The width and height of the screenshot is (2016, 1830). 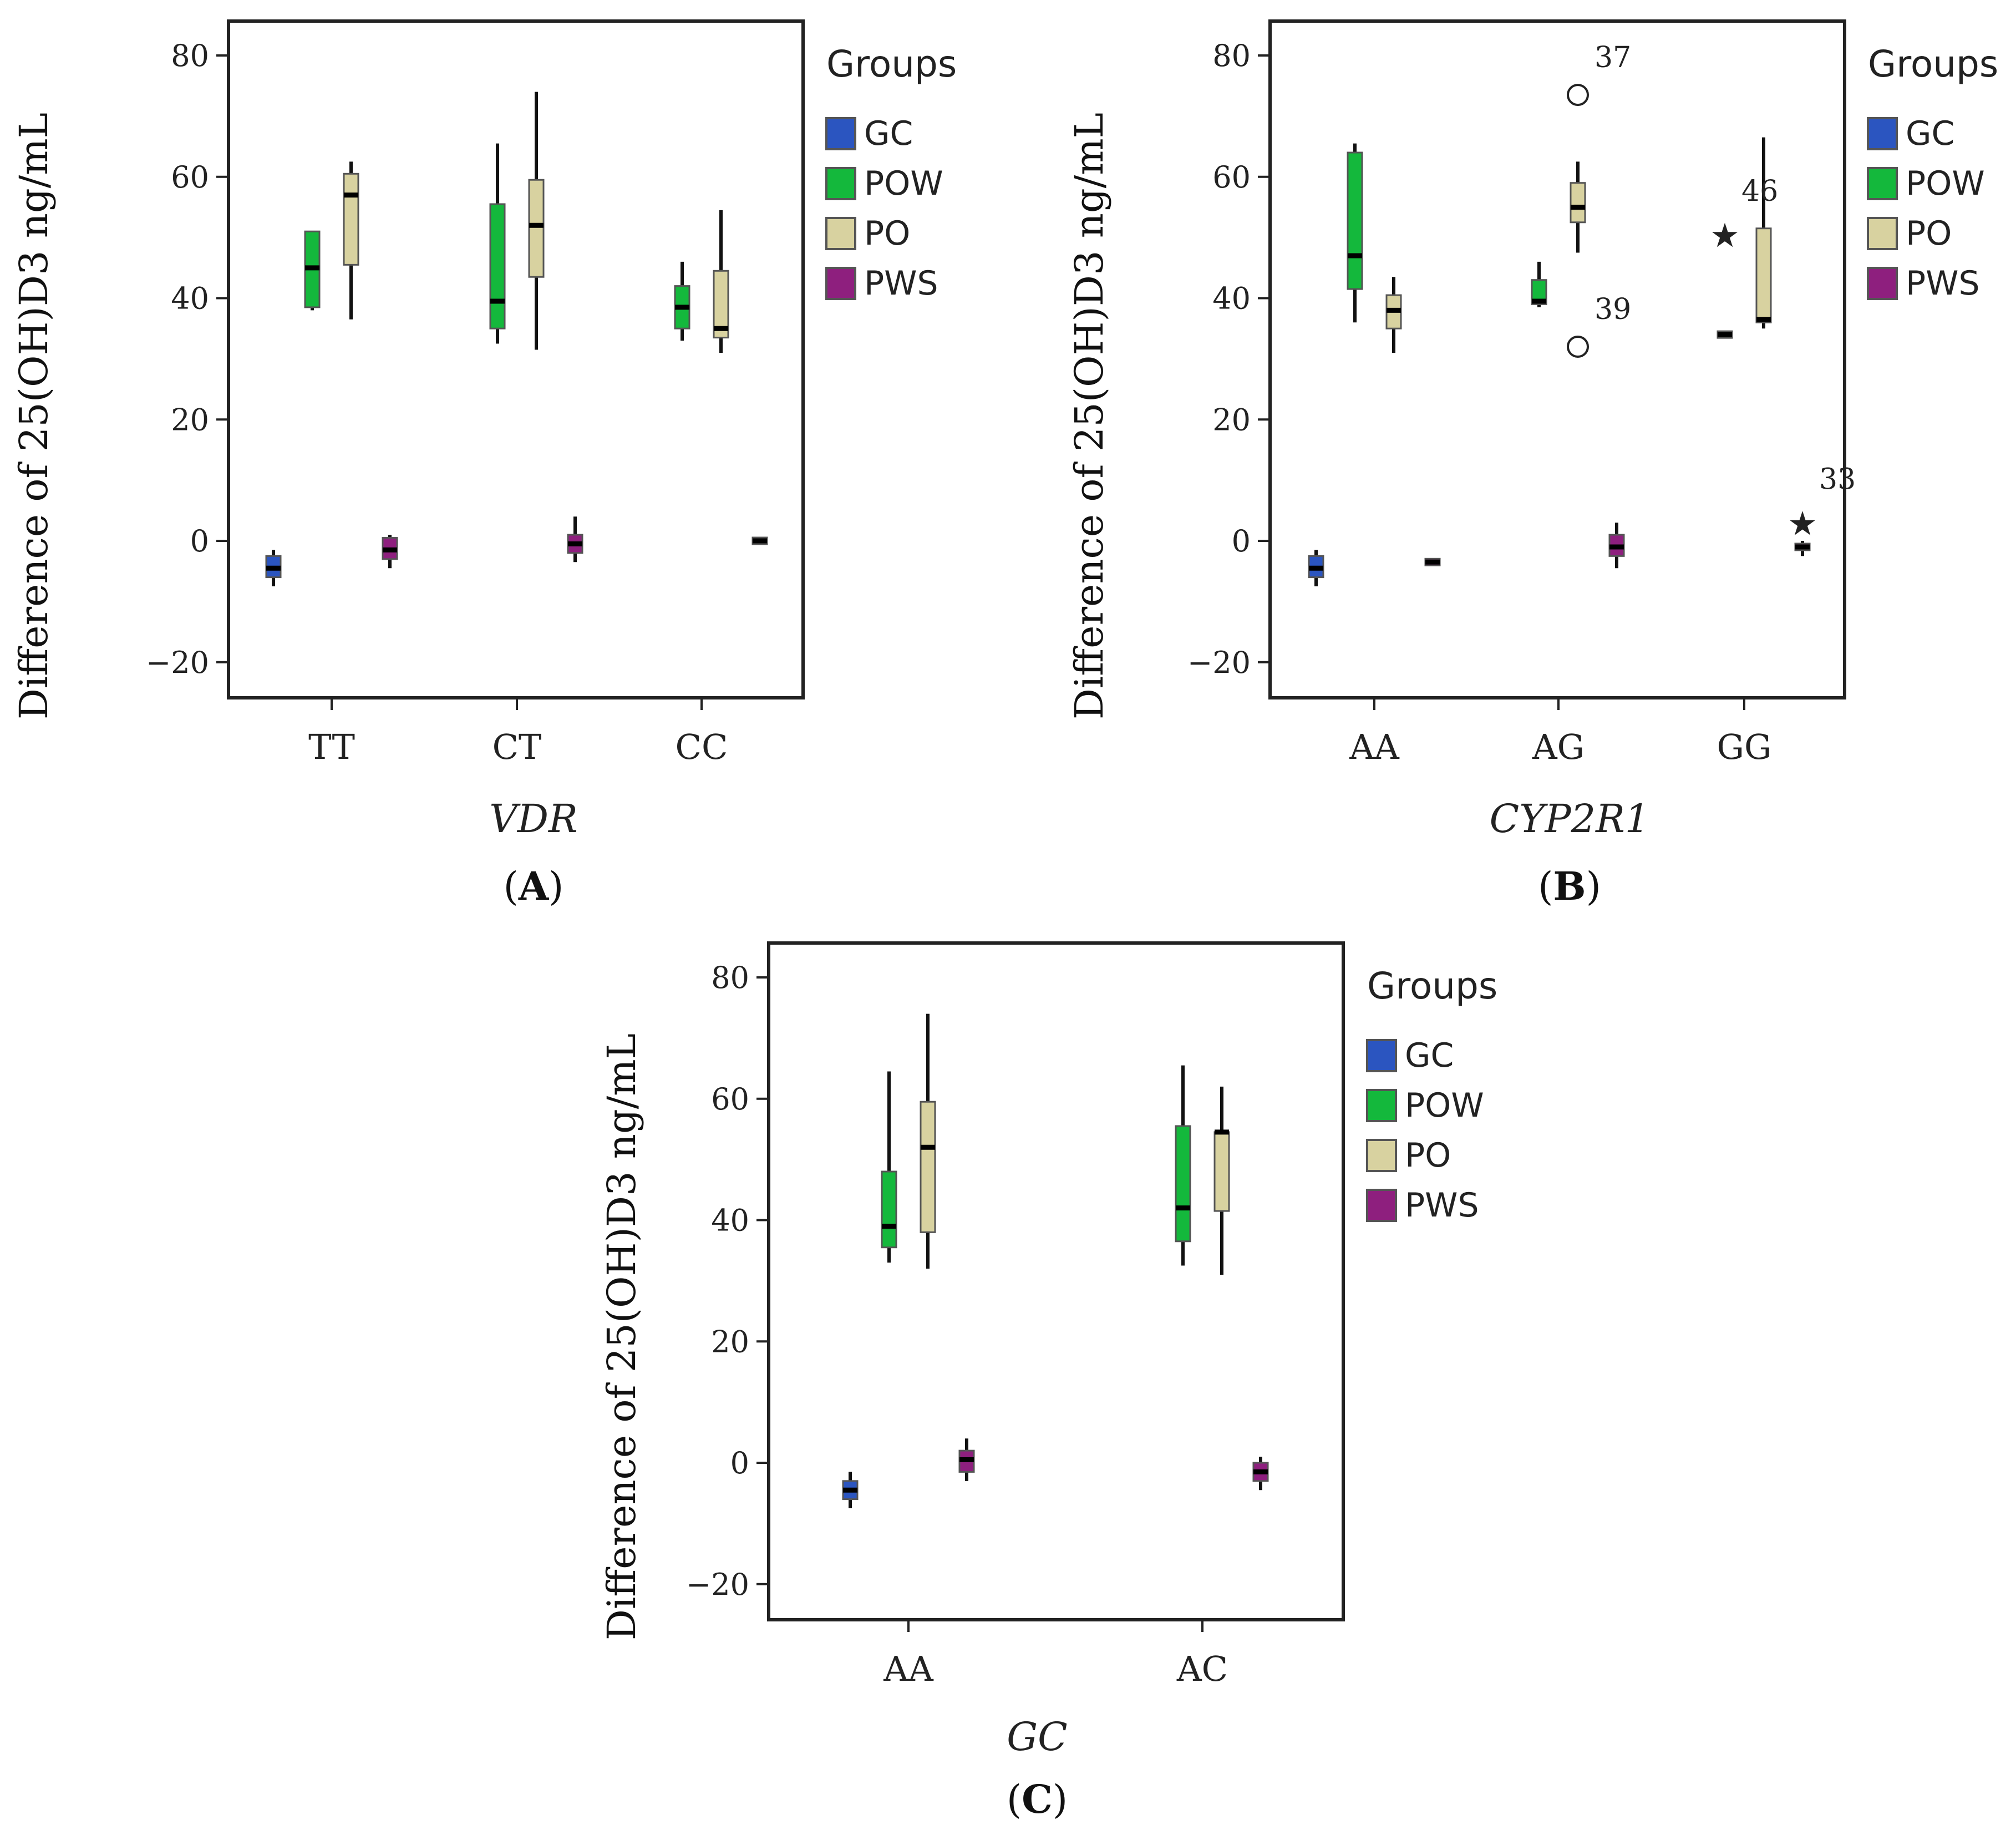 What do you see at coordinates (1759, 192) in the screenshot?
I see `outlier-label: 46` at bounding box center [1759, 192].